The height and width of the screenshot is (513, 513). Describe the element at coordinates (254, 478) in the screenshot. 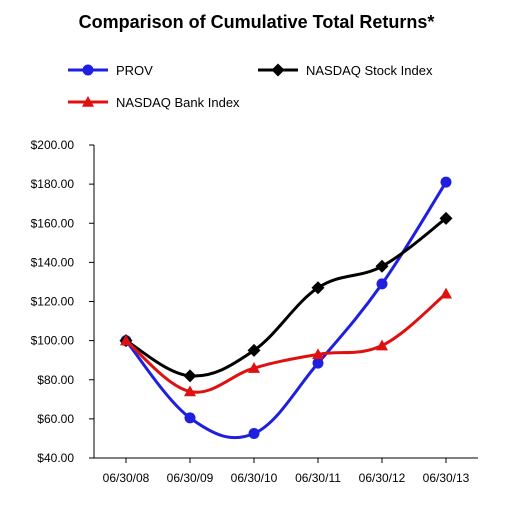

I see `x-tick-label: 06/30/10` at that location.